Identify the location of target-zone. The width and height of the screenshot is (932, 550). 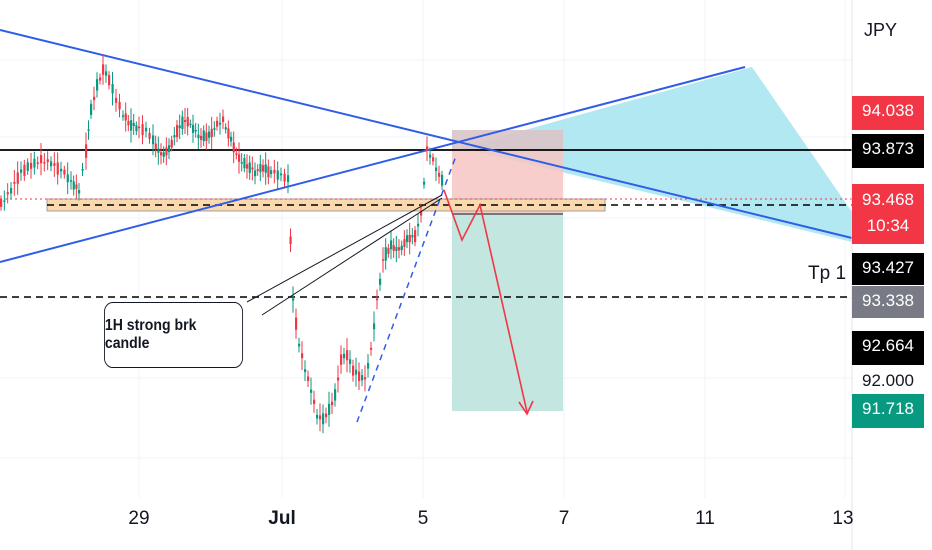
(656, 154).